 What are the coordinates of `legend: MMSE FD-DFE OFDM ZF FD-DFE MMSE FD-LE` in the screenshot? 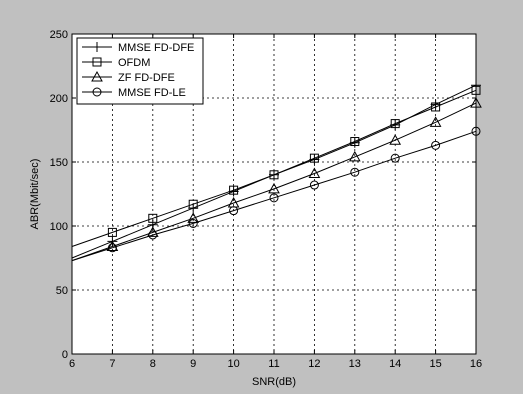 It's located at (140, 71).